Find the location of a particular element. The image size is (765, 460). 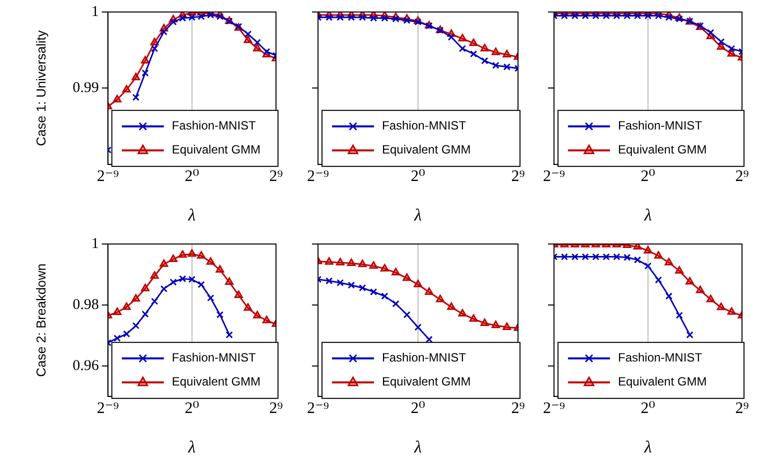

y-axis-title: Case 2: Breakdown is located at coordinates (40, 320).